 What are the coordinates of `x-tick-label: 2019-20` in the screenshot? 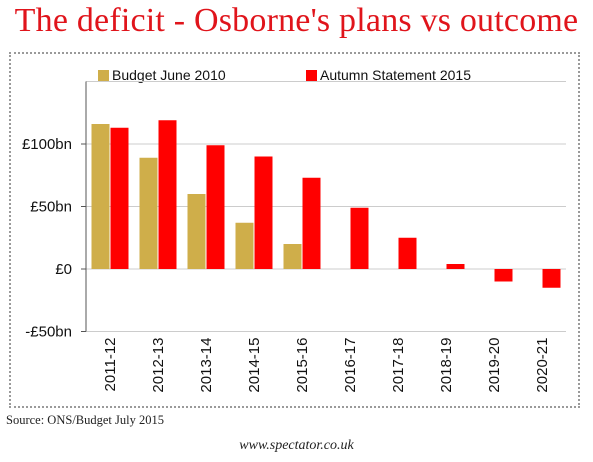 It's located at (494, 365).